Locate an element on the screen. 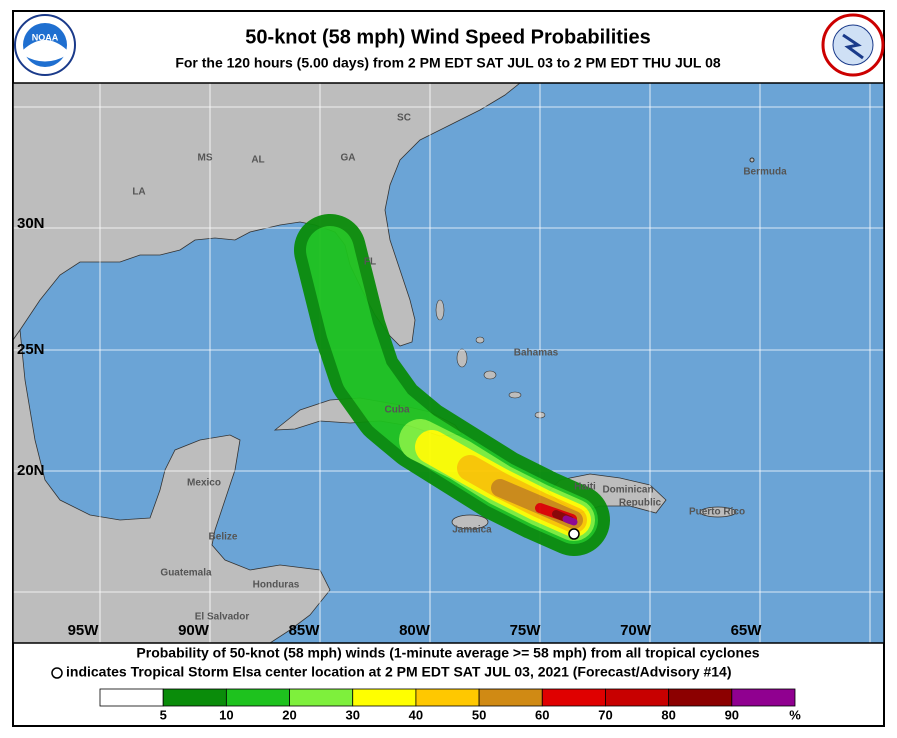 The height and width of the screenshot is (738, 897). place-label: Belize is located at coordinates (223, 537).